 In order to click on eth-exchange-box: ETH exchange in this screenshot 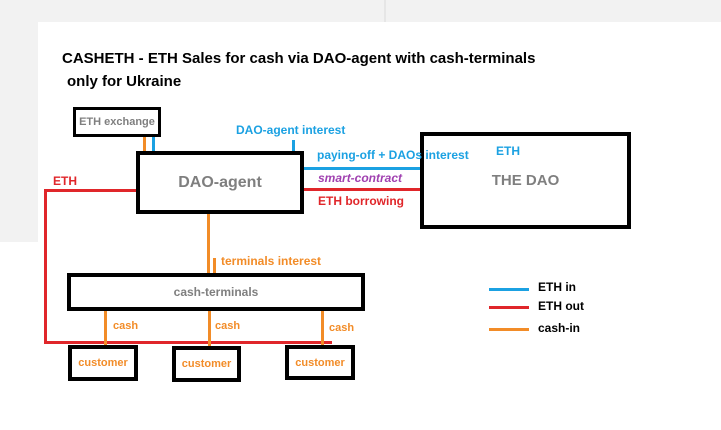, I will do `click(117, 122)`.